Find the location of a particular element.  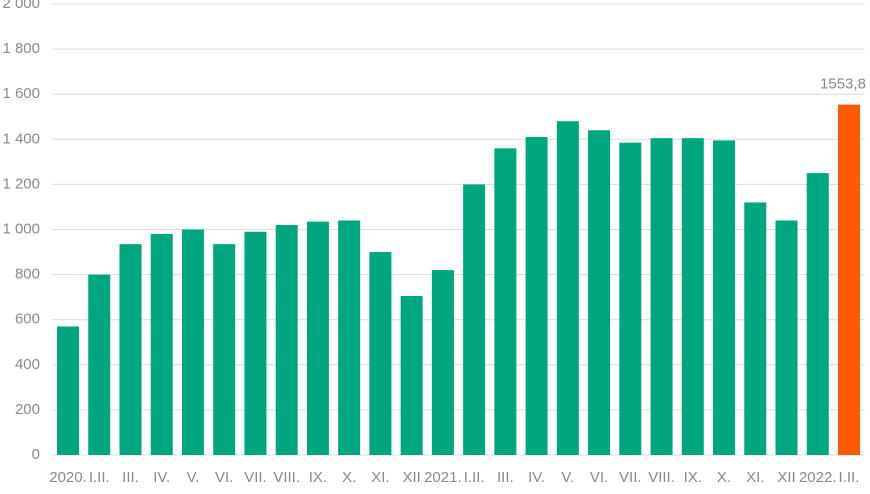

y-tick-label: 2 000 is located at coordinates (21, 6).